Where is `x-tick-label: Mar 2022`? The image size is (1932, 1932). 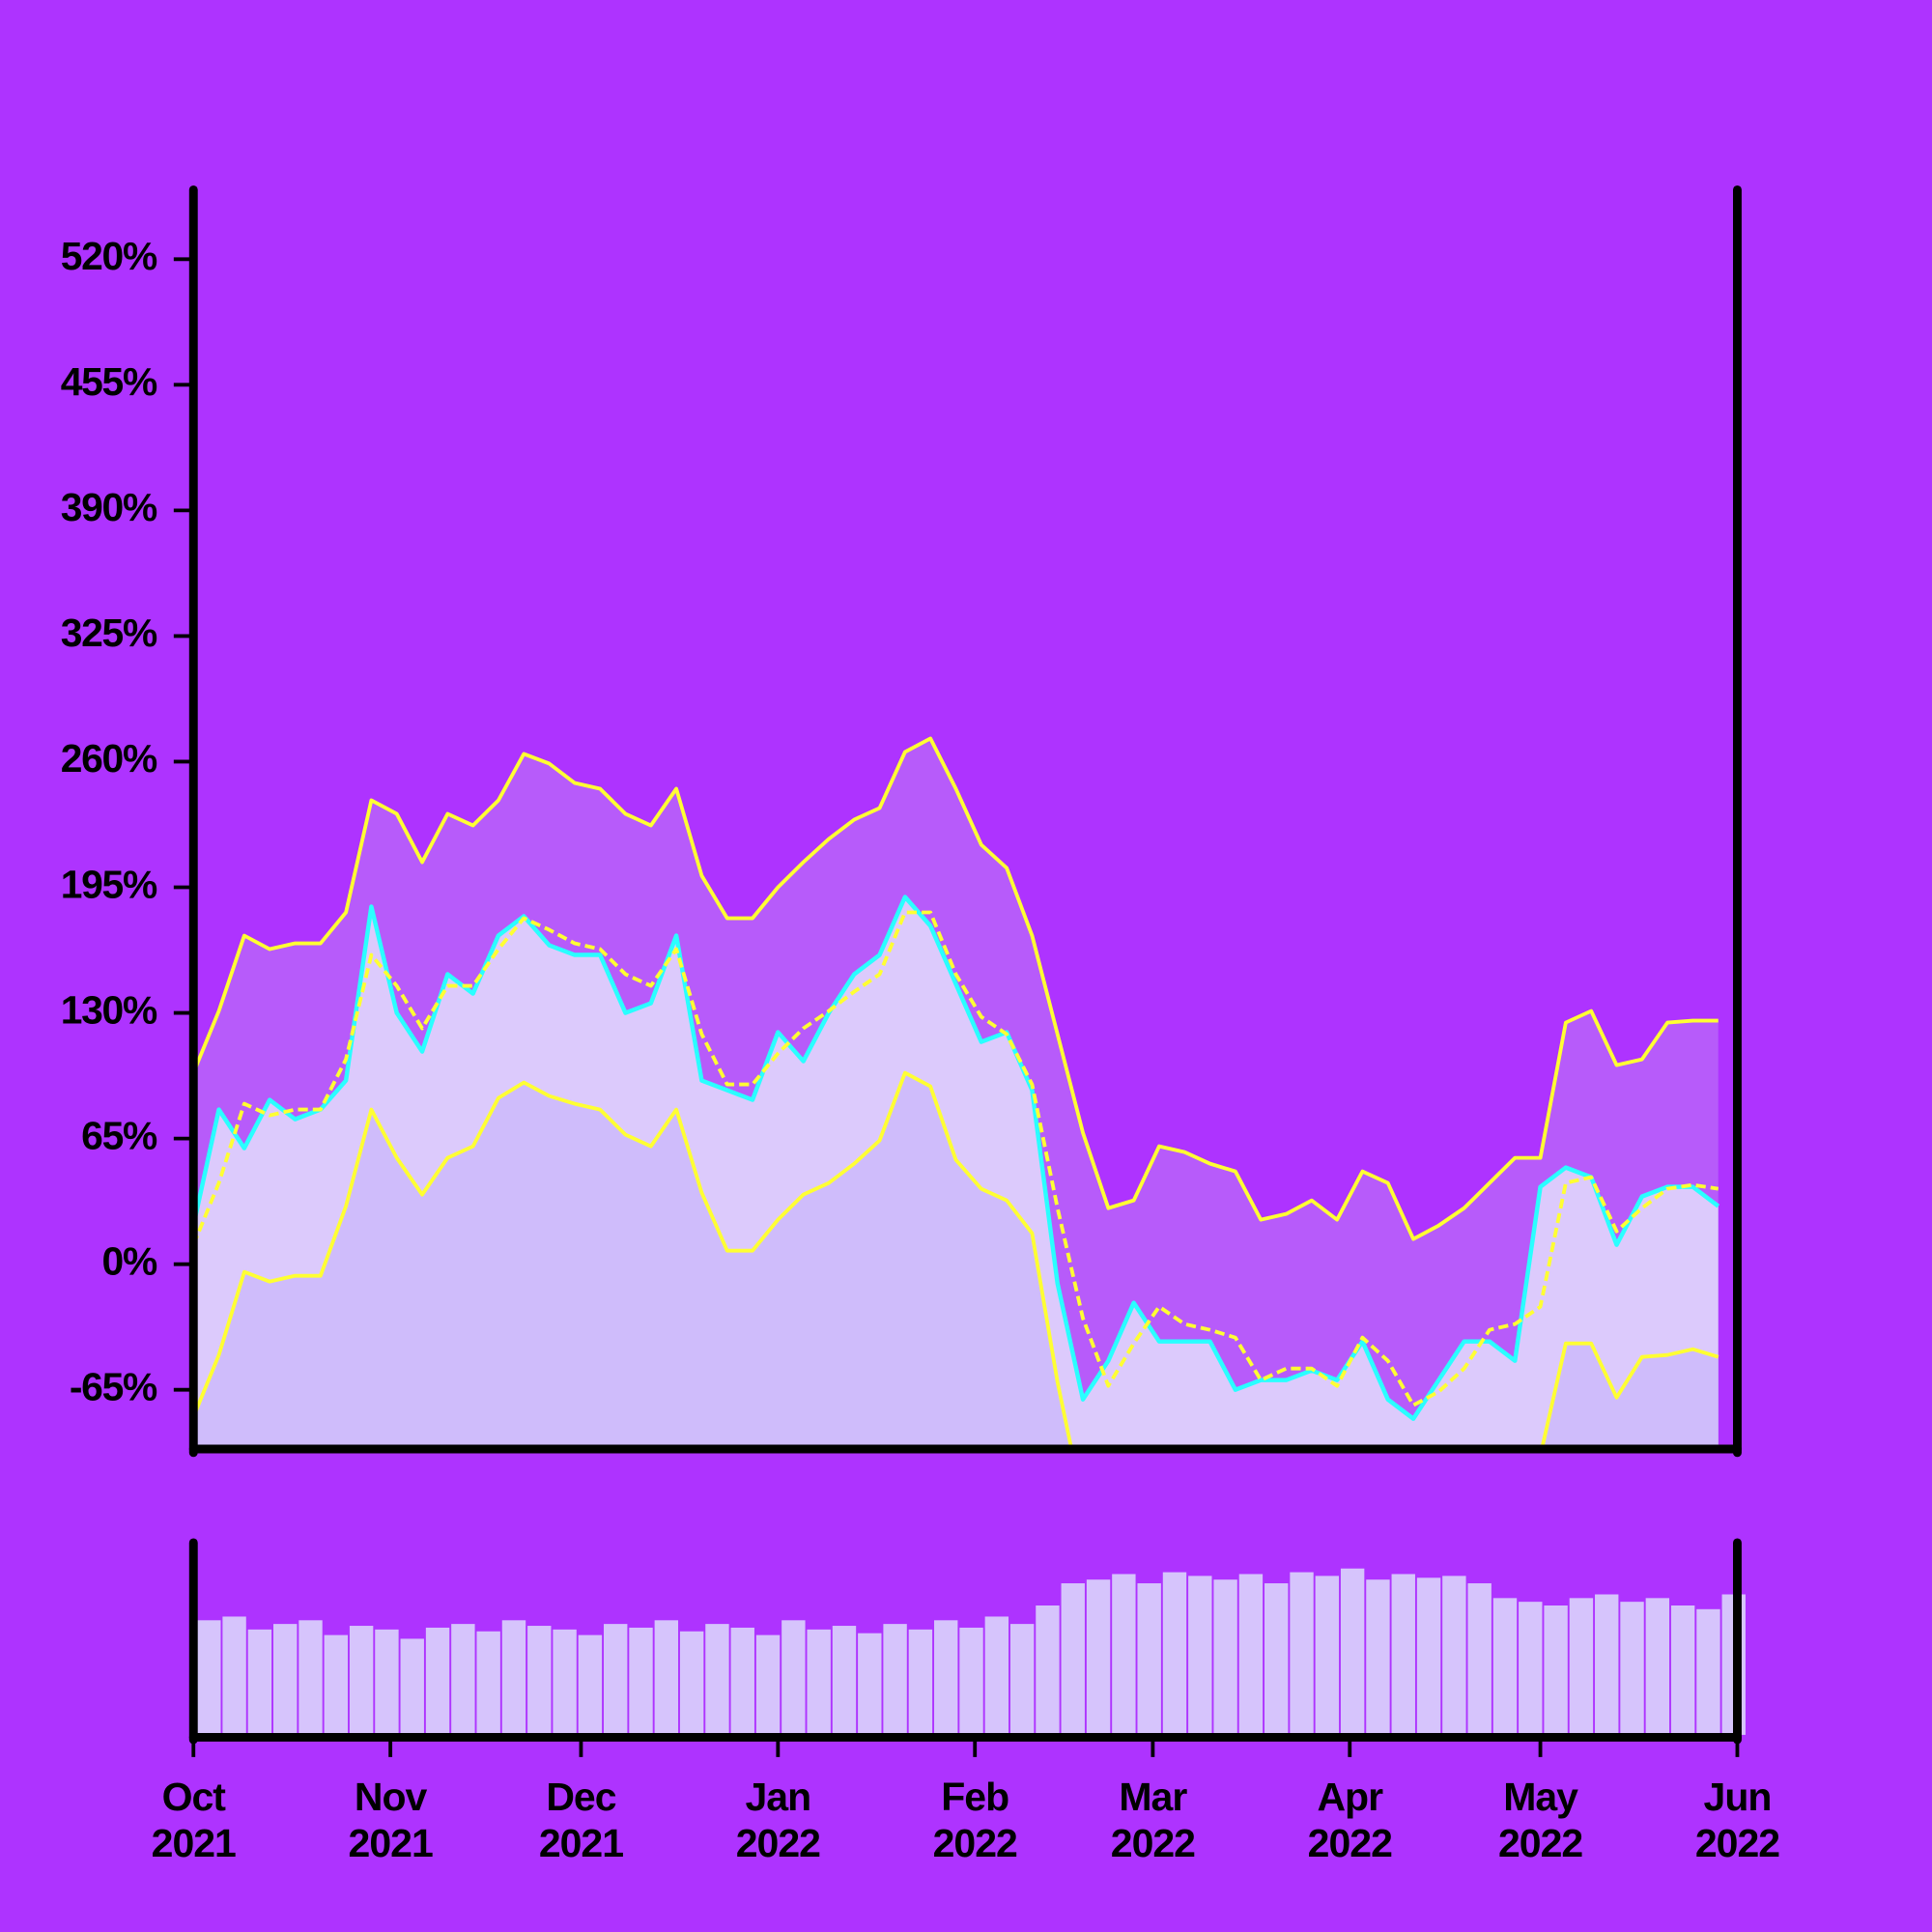
x-tick-label: Mar 2022 is located at coordinates (1153, 1819).